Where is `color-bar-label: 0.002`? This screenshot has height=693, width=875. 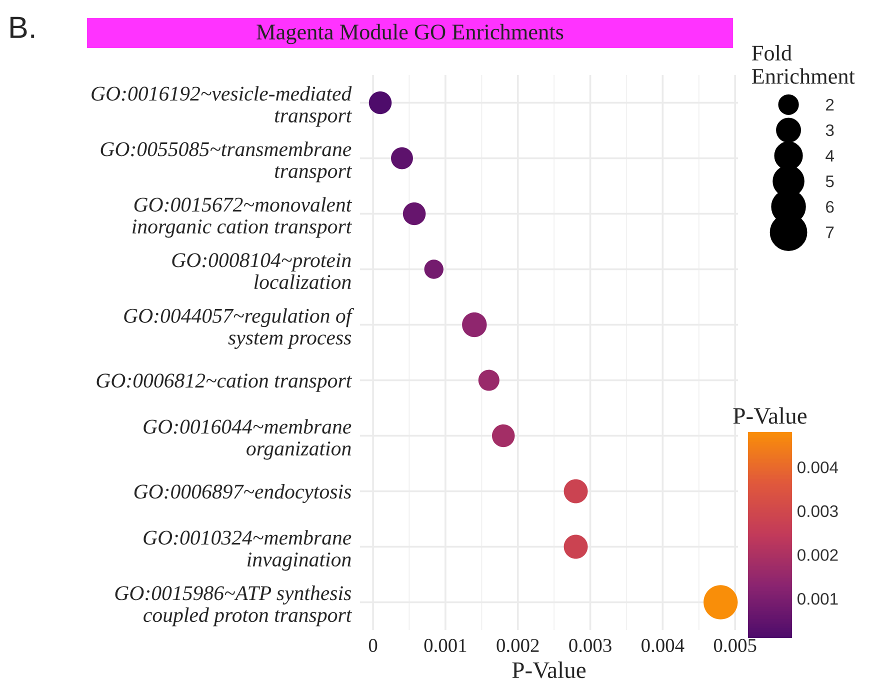
color-bar-label: 0.002 is located at coordinates (818, 555).